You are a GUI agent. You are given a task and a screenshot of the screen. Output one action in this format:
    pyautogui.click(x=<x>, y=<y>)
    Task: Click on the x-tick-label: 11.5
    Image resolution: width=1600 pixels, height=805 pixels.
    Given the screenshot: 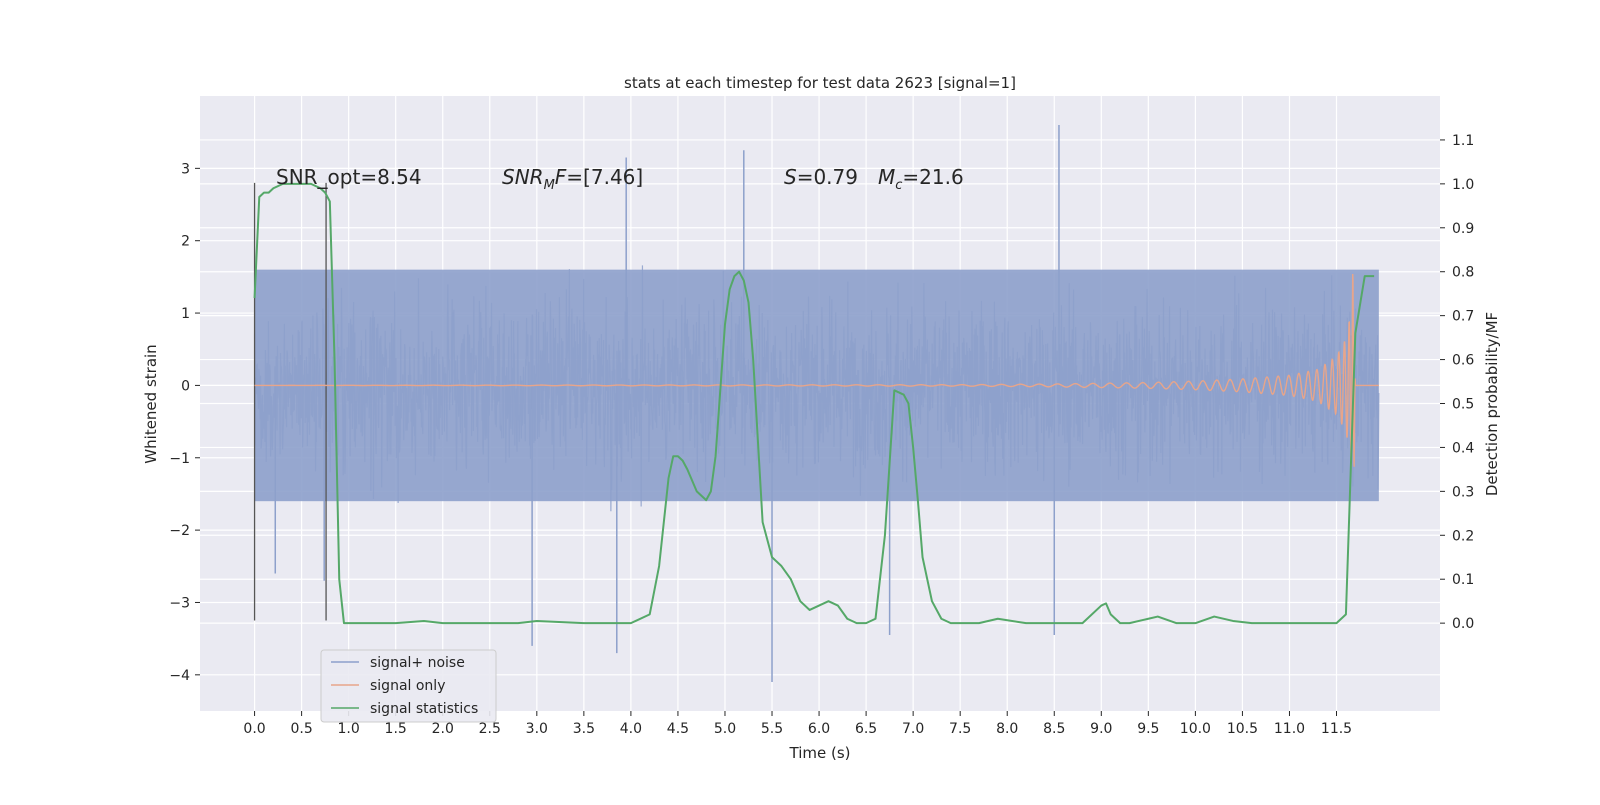 What is the action you would take?
    pyautogui.click(x=1336, y=729)
    